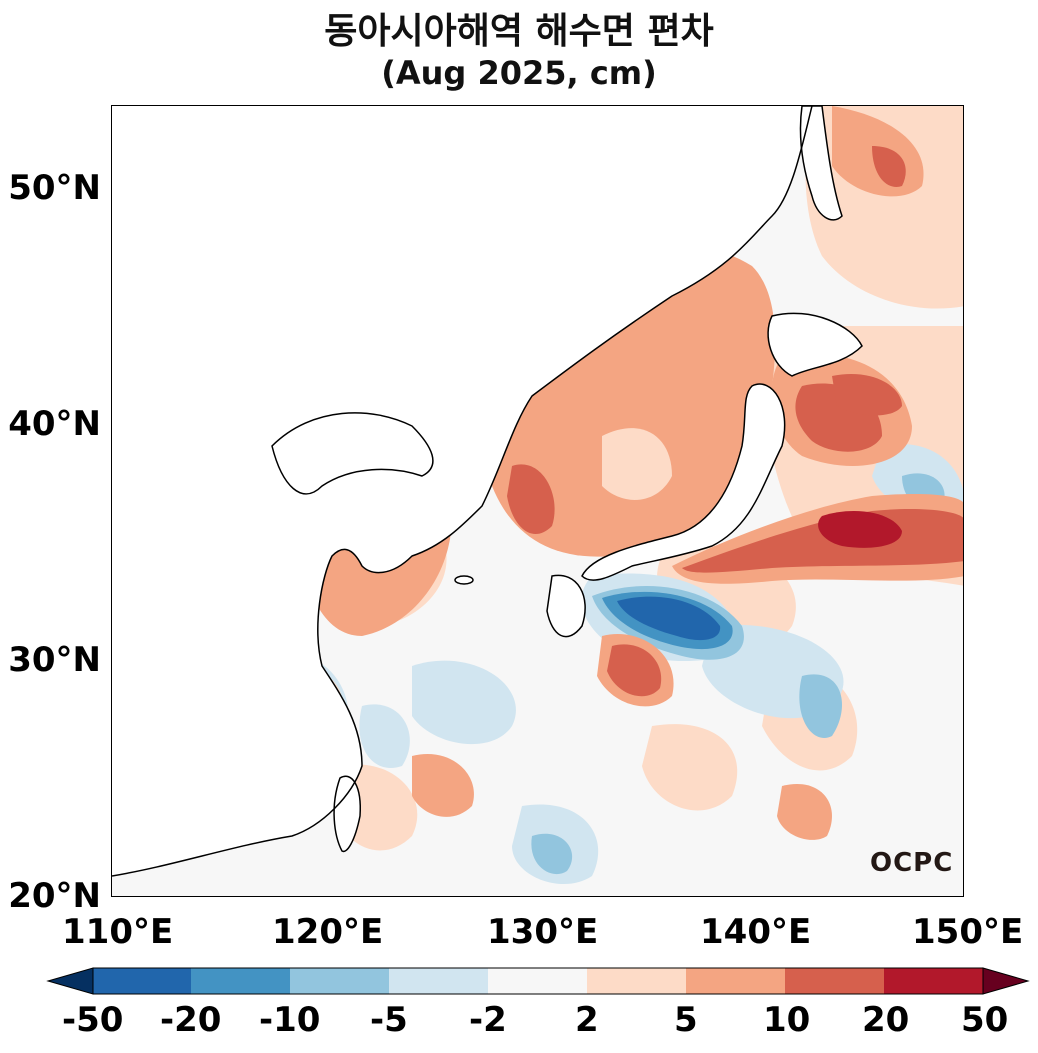 This screenshot has height=1053, width=1038. I want to click on colorbar-label: 5, so click(686, 1020).